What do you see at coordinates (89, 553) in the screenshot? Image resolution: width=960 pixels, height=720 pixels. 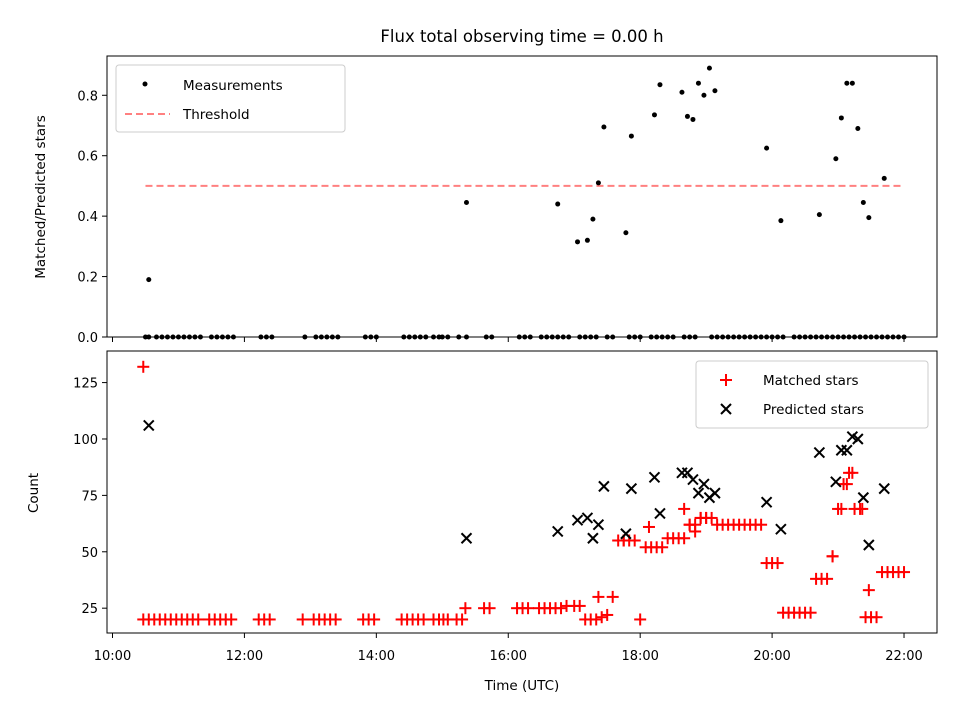 I see `bottom-y-tick-label: 50` at bounding box center [89, 553].